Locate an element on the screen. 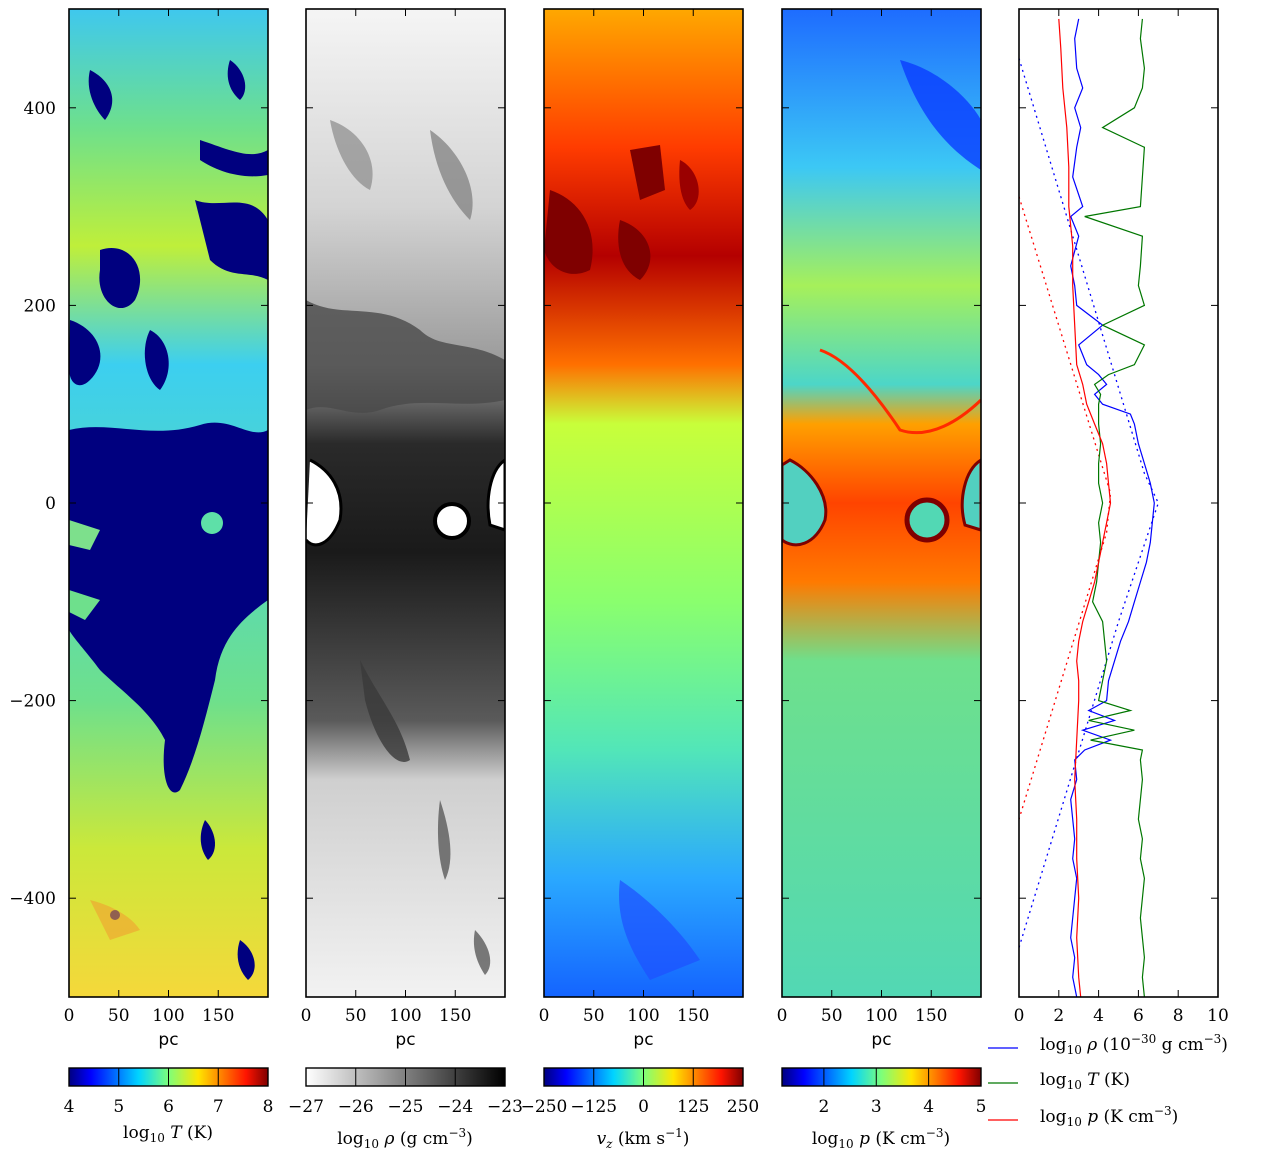 The image size is (1265, 1151). x-tick-label: 10 is located at coordinates (1218, 1016).